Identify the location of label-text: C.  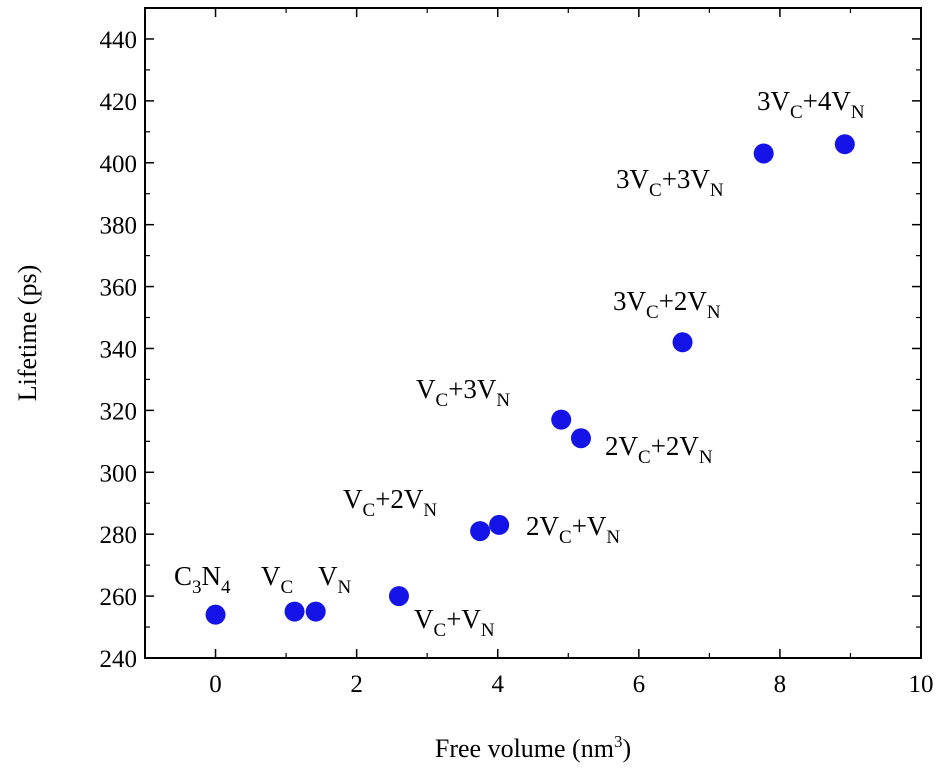
(183, 576).